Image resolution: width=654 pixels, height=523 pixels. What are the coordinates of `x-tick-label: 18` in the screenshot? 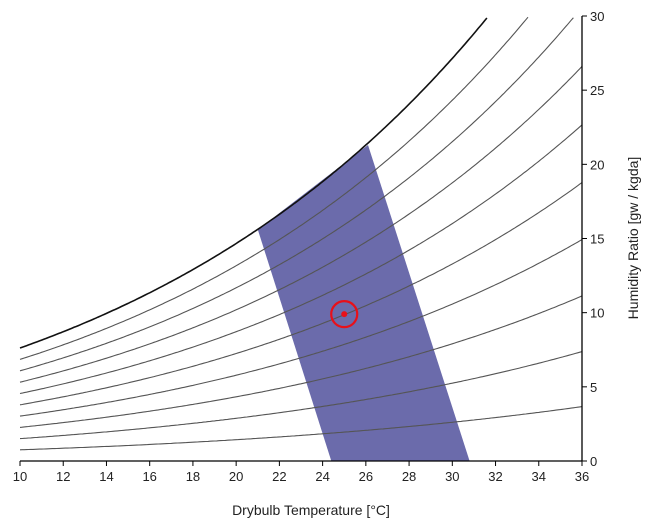 It's located at (193, 476).